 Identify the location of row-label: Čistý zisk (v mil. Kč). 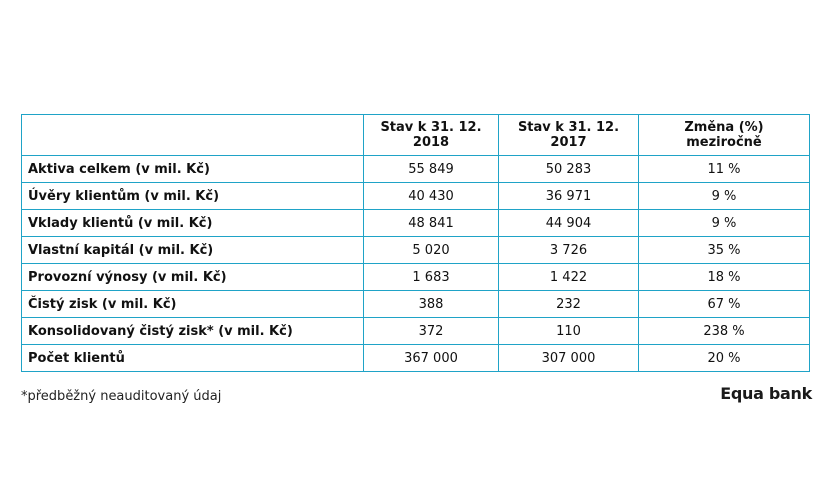
(192, 304).